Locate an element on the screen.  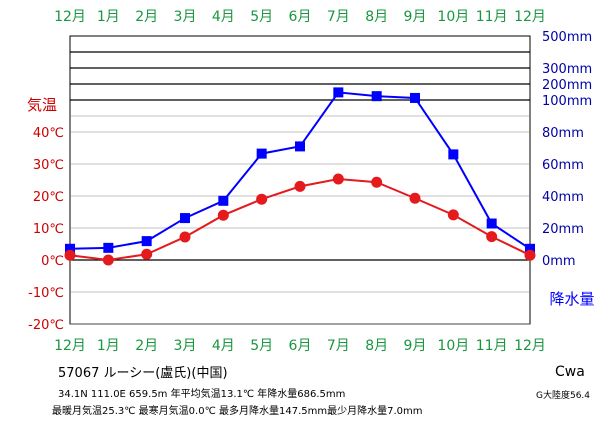
month-label-top: 9月 is located at coordinates (415, 17).